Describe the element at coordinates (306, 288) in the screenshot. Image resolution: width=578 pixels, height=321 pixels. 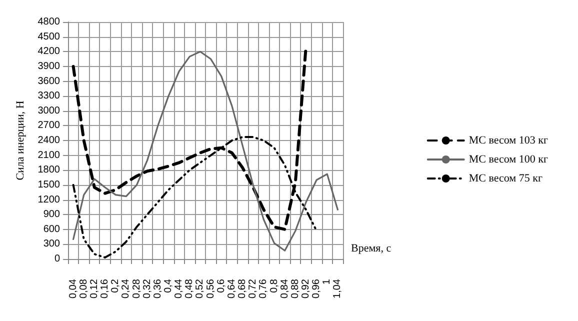
I see `x-tick-label: 0,92` at that location.